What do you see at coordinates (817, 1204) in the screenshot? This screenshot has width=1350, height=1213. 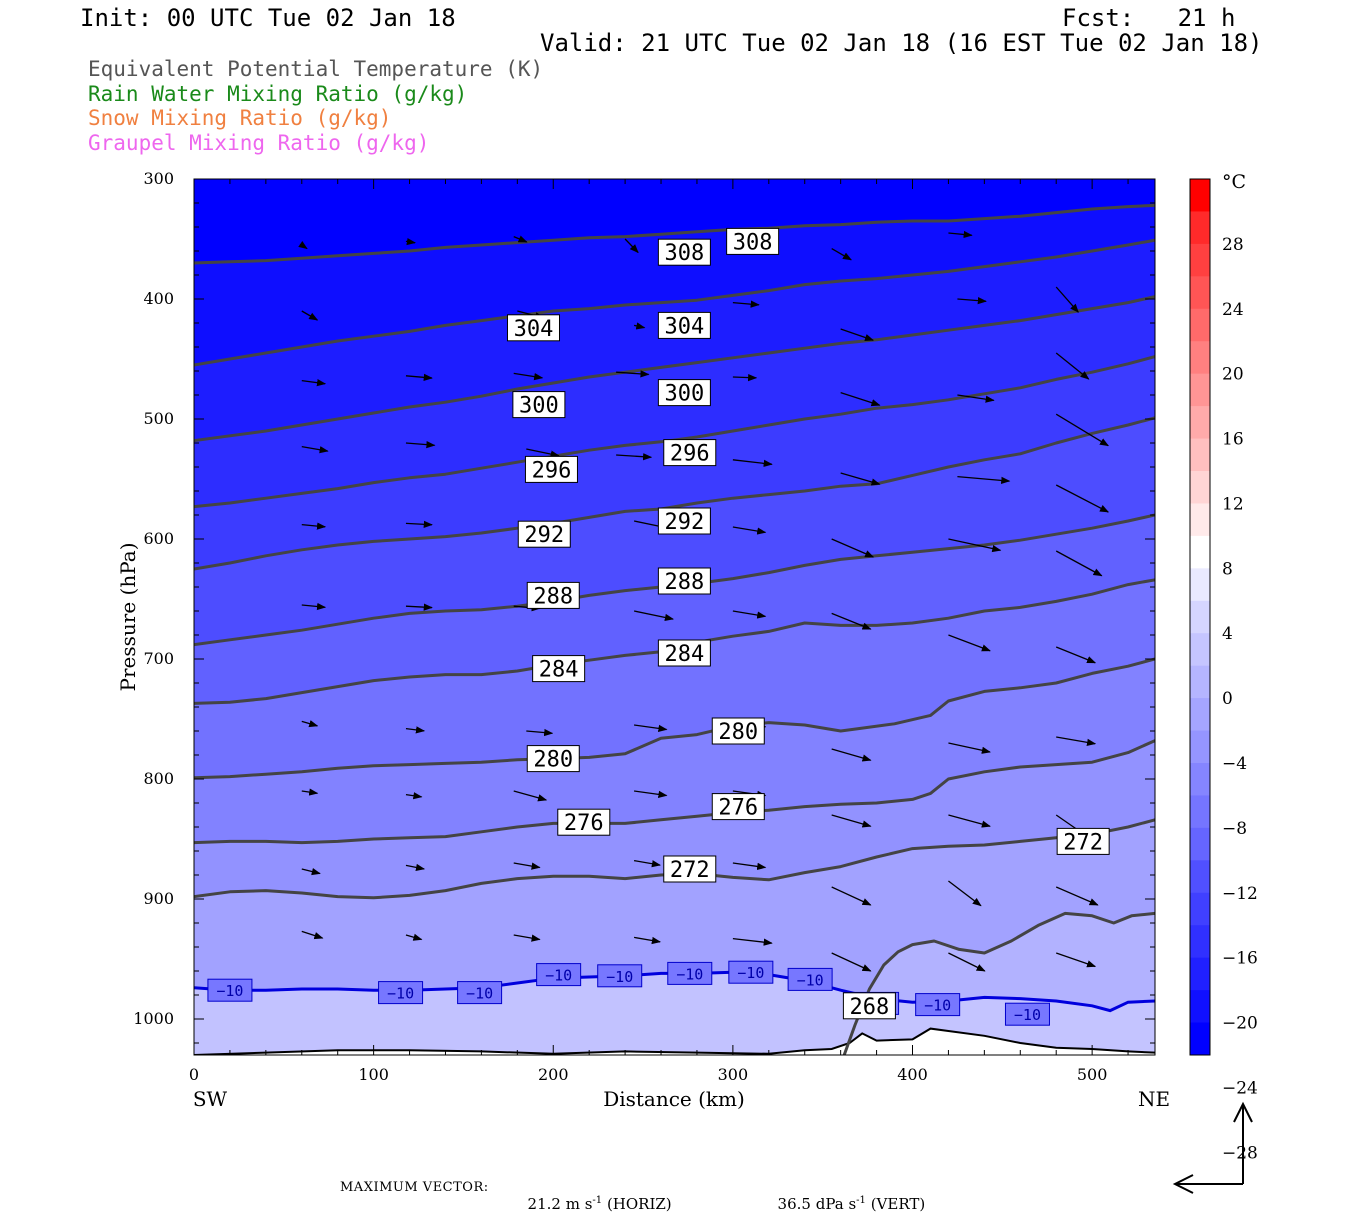 I see `vert-value: 36.5 dPa s` at bounding box center [817, 1204].